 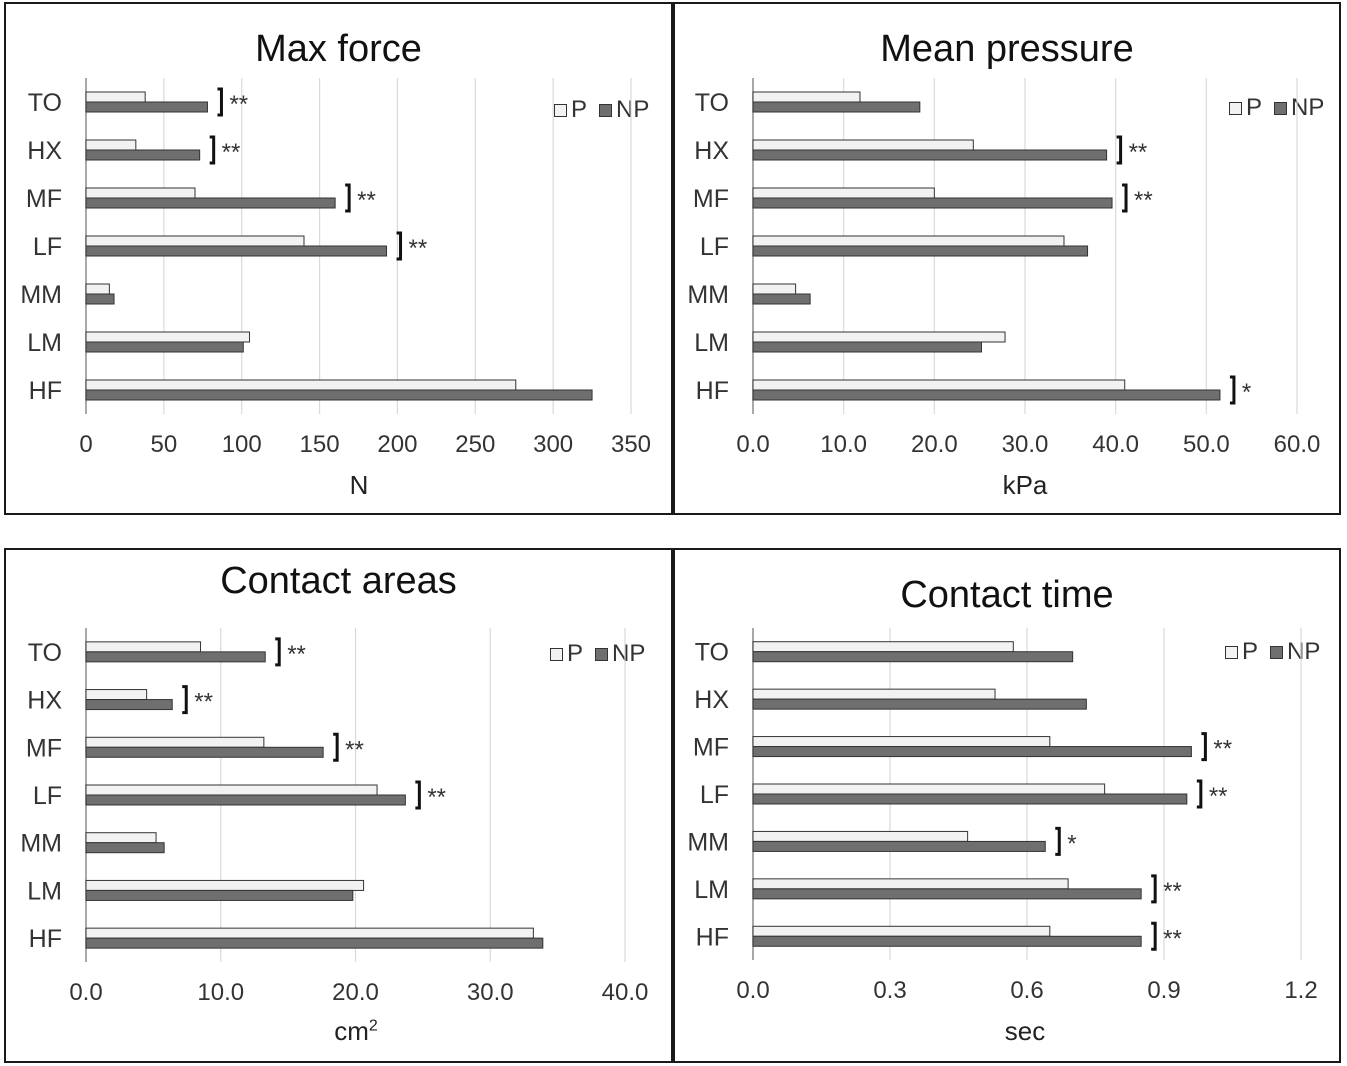 I want to click on chart-title: Max force, so click(x=338, y=49).